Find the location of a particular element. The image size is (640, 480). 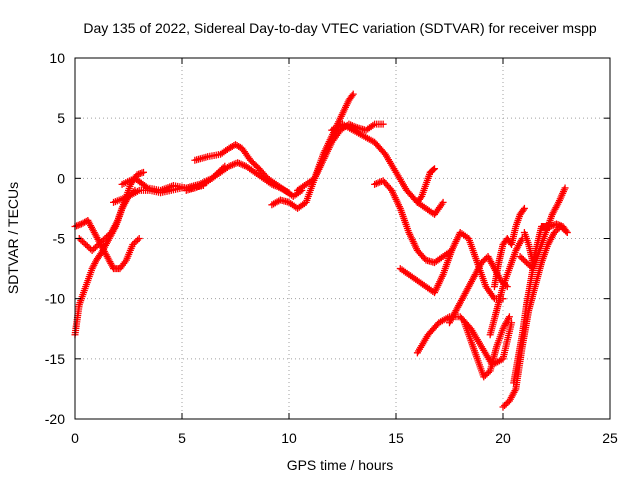

x-tick-label: 20 is located at coordinates (503, 438).